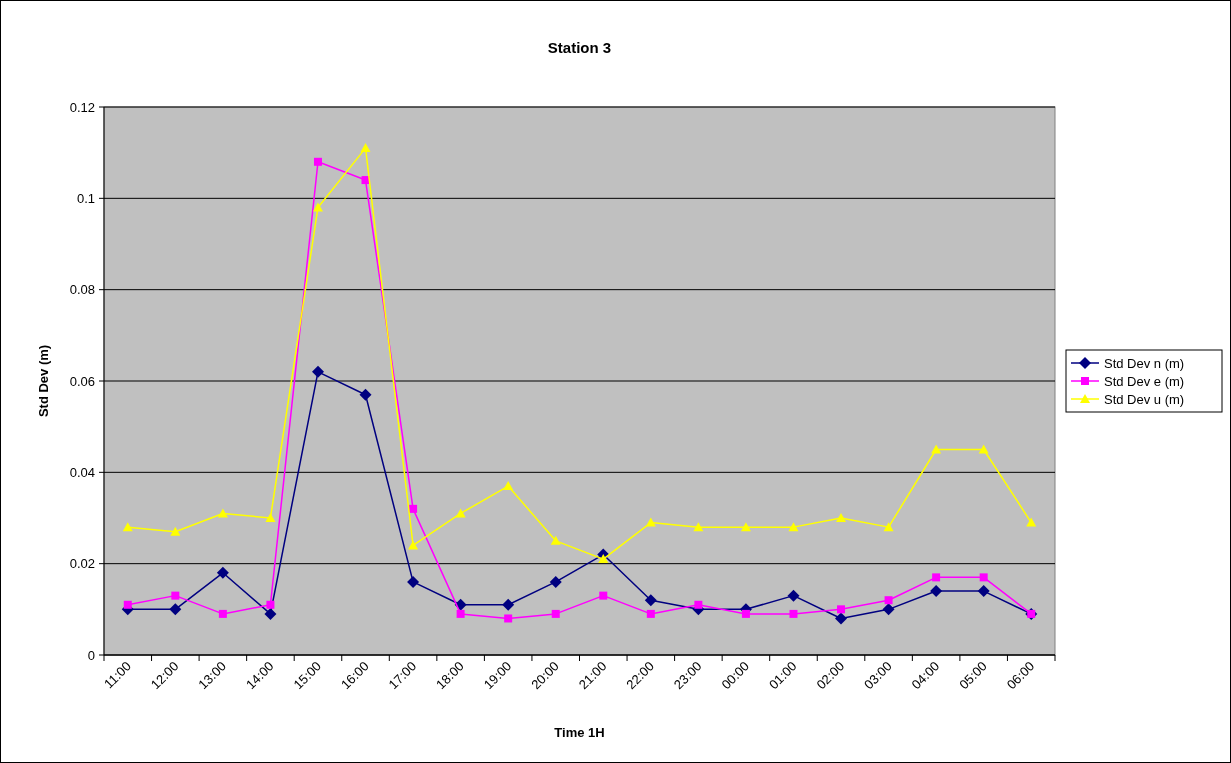 The image size is (1231, 763). What do you see at coordinates (91, 655) in the screenshot?
I see `y-tick-label: 0` at bounding box center [91, 655].